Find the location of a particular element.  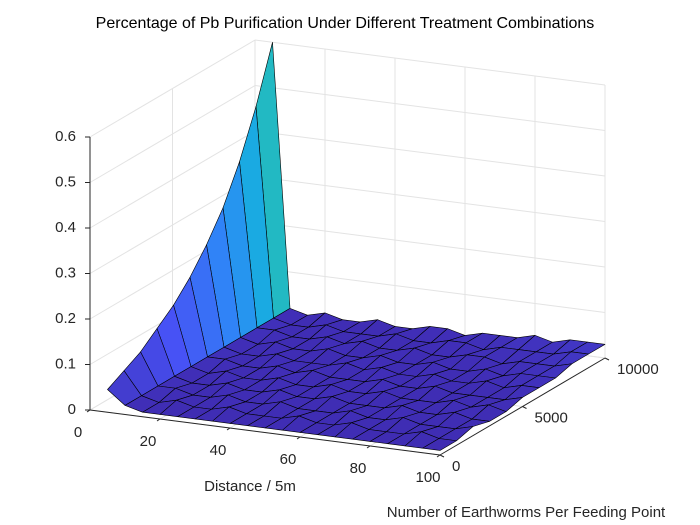

surface-face is located at coordinates (439, 444).